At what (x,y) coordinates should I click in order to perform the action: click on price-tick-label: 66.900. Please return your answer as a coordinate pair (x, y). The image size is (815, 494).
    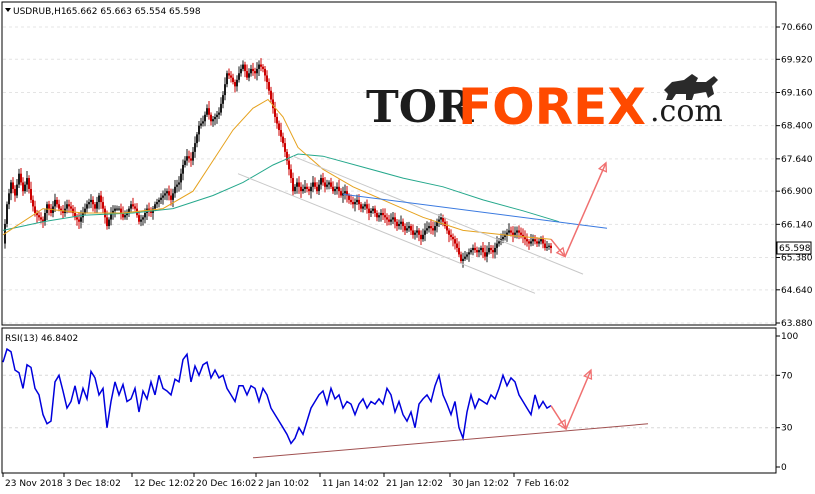
    Looking at the image, I should click on (797, 192).